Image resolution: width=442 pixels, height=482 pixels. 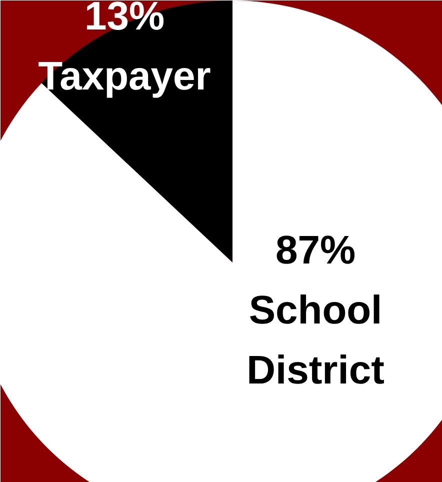 What do you see at coordinates (124, 19) in the screenshot?
I see `data-label: 13%` at bounding box center [124, 19].